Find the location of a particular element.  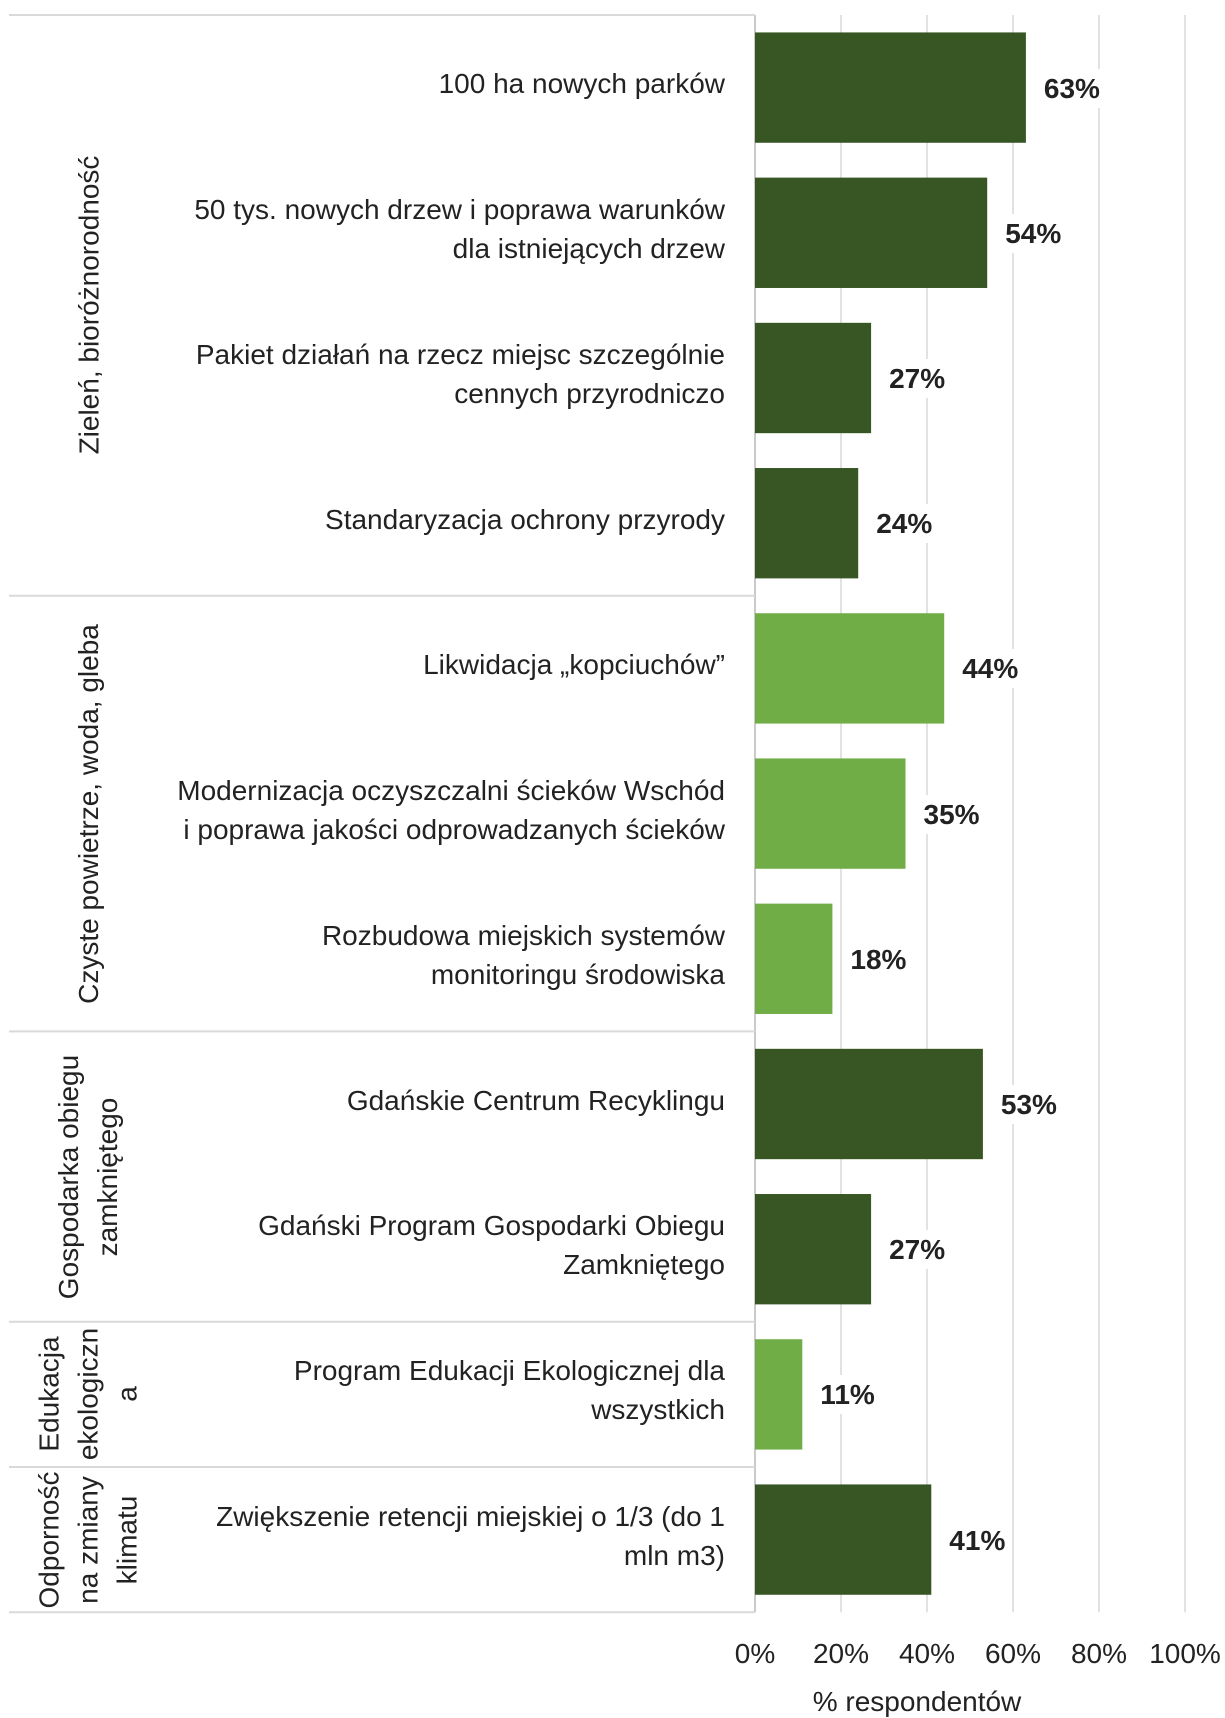

value-label: 41% is located at coordinates (977, 1540).